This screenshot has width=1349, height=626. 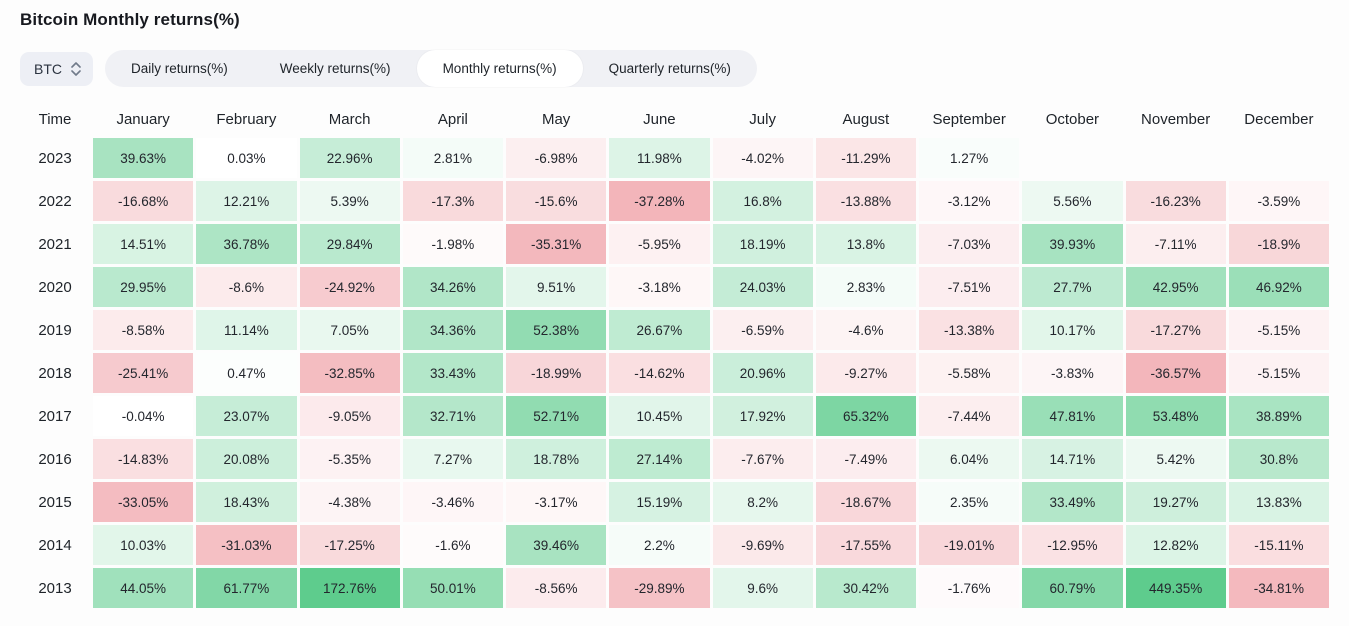 What do you see at coordinates (179, 68) in the screenshot?
I see `tab-daily-returns: Daily returns(%)` at bounding box center [179, 68].